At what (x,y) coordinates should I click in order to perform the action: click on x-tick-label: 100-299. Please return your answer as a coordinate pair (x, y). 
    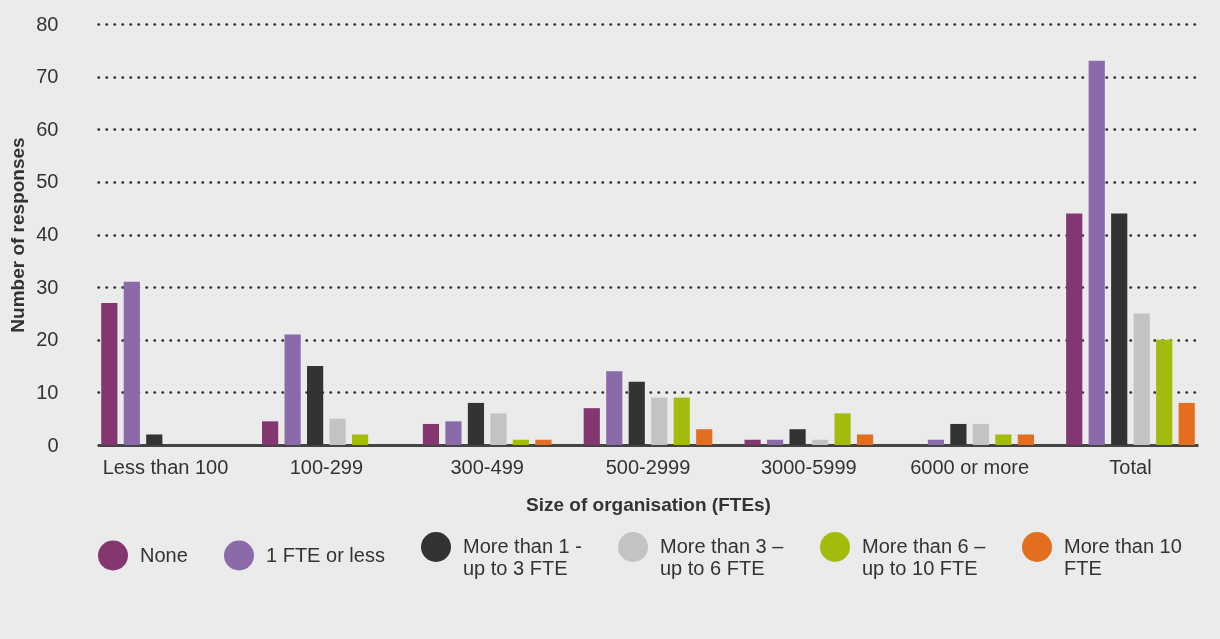
    Looking at the image, I should click on (326, 466).